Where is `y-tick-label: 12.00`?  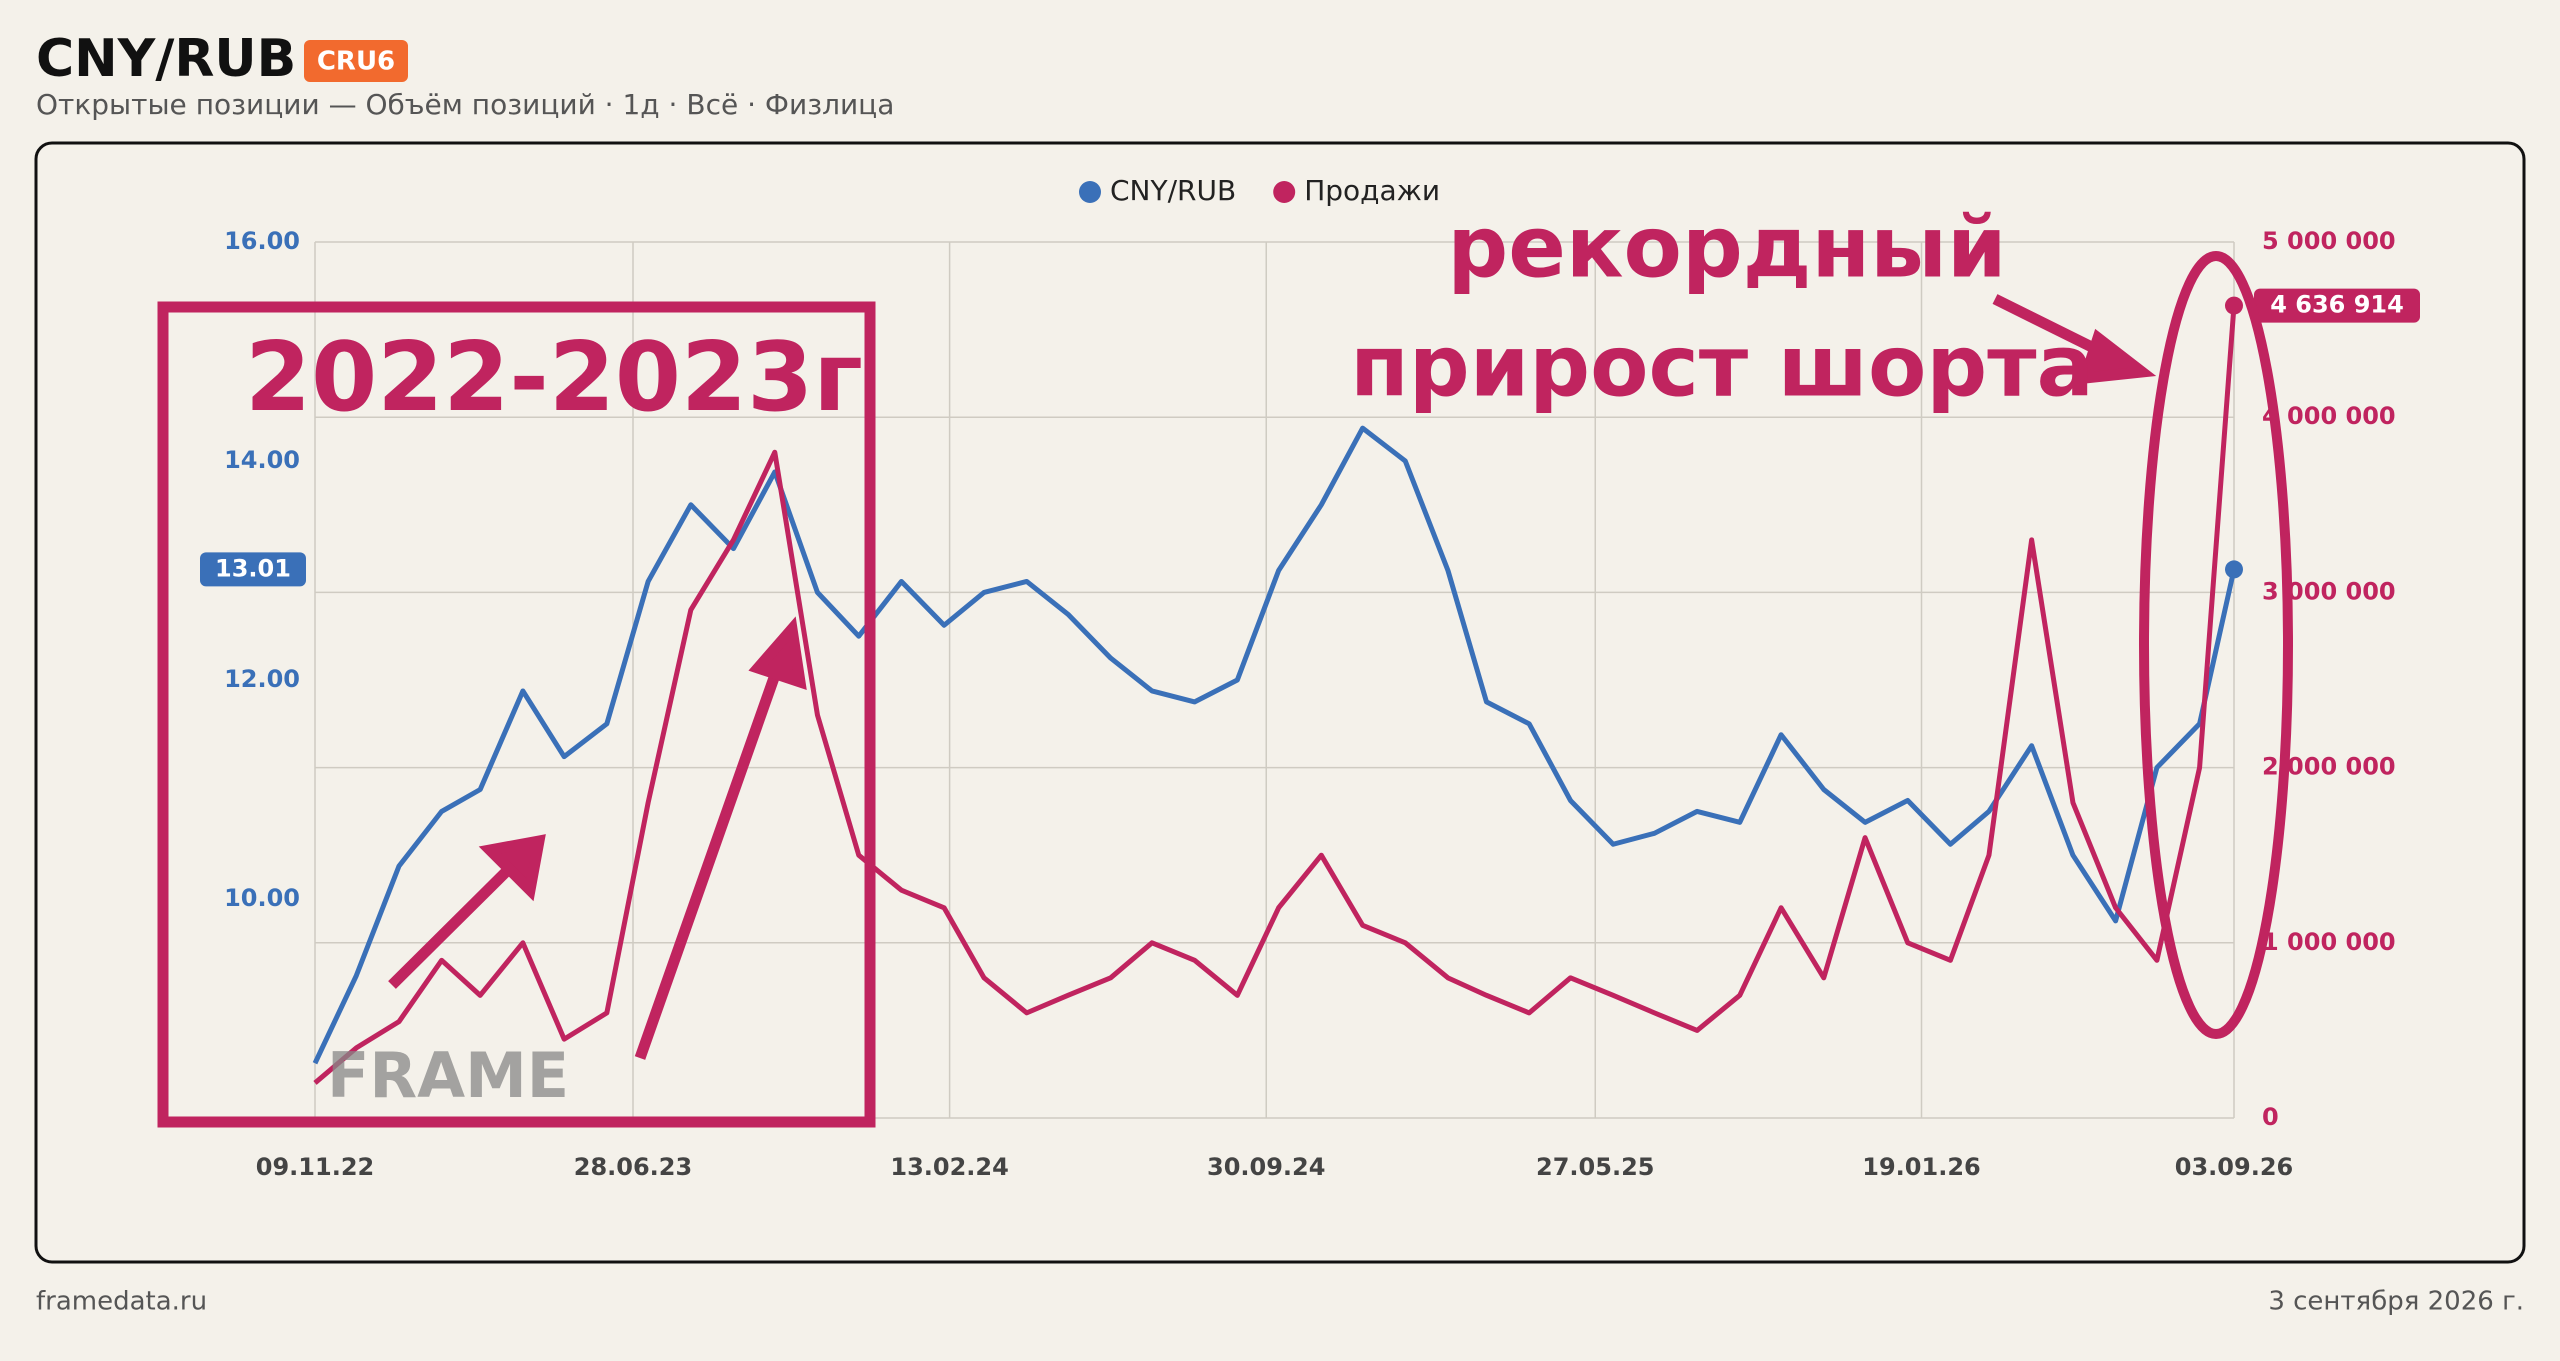 y-tick-label: 12.00 is located at coordinates (262, 679).